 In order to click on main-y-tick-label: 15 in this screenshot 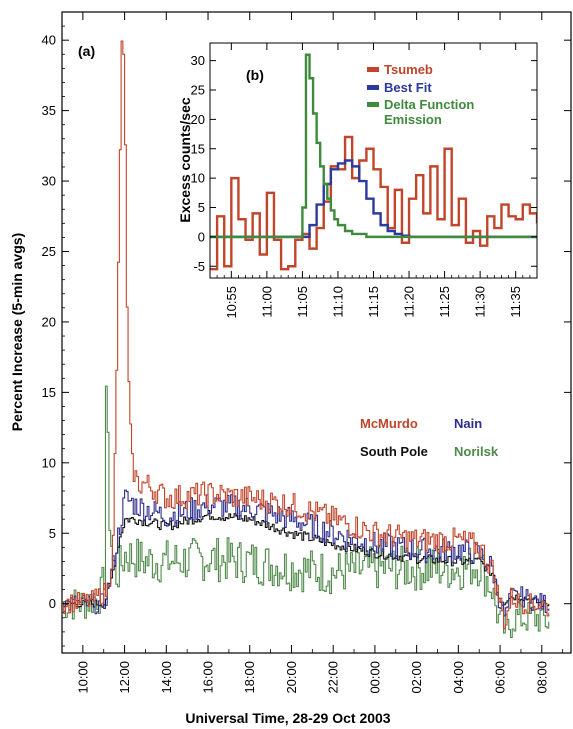, I will do `click(49, 392)`.